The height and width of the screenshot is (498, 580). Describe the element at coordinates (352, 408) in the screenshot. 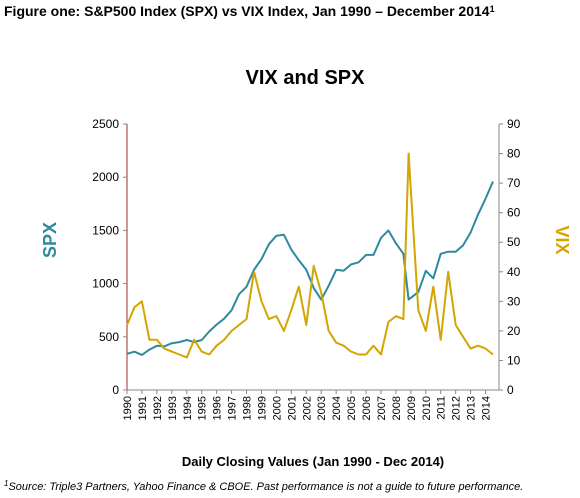

I see `x-tick-label: 2005` at that location.